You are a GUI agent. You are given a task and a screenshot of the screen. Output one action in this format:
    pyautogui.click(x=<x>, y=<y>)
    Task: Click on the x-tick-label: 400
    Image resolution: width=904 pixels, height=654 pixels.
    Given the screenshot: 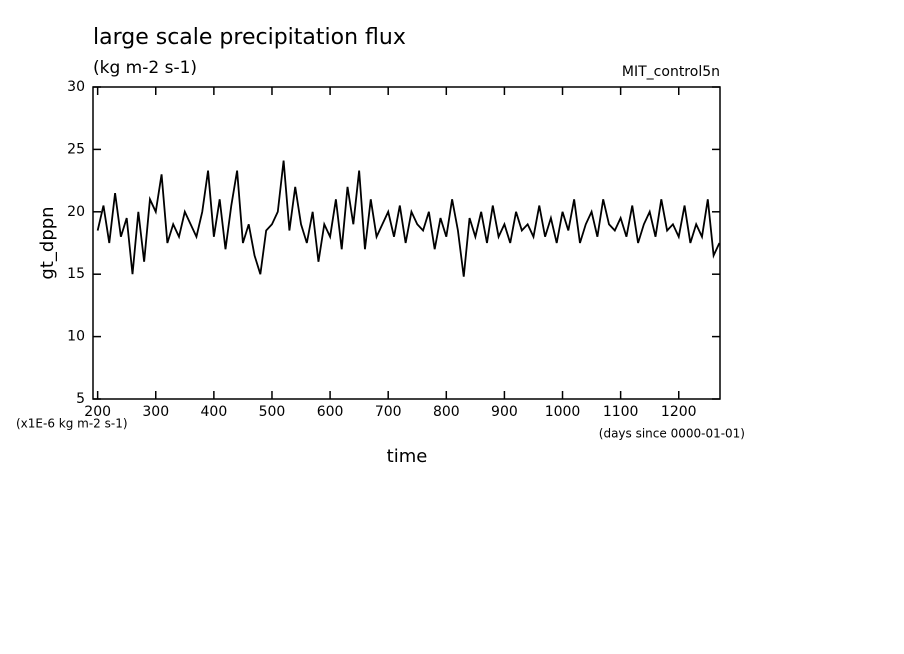 What is the action you would take?
    pyautogui.click(x=214, y=412)
    